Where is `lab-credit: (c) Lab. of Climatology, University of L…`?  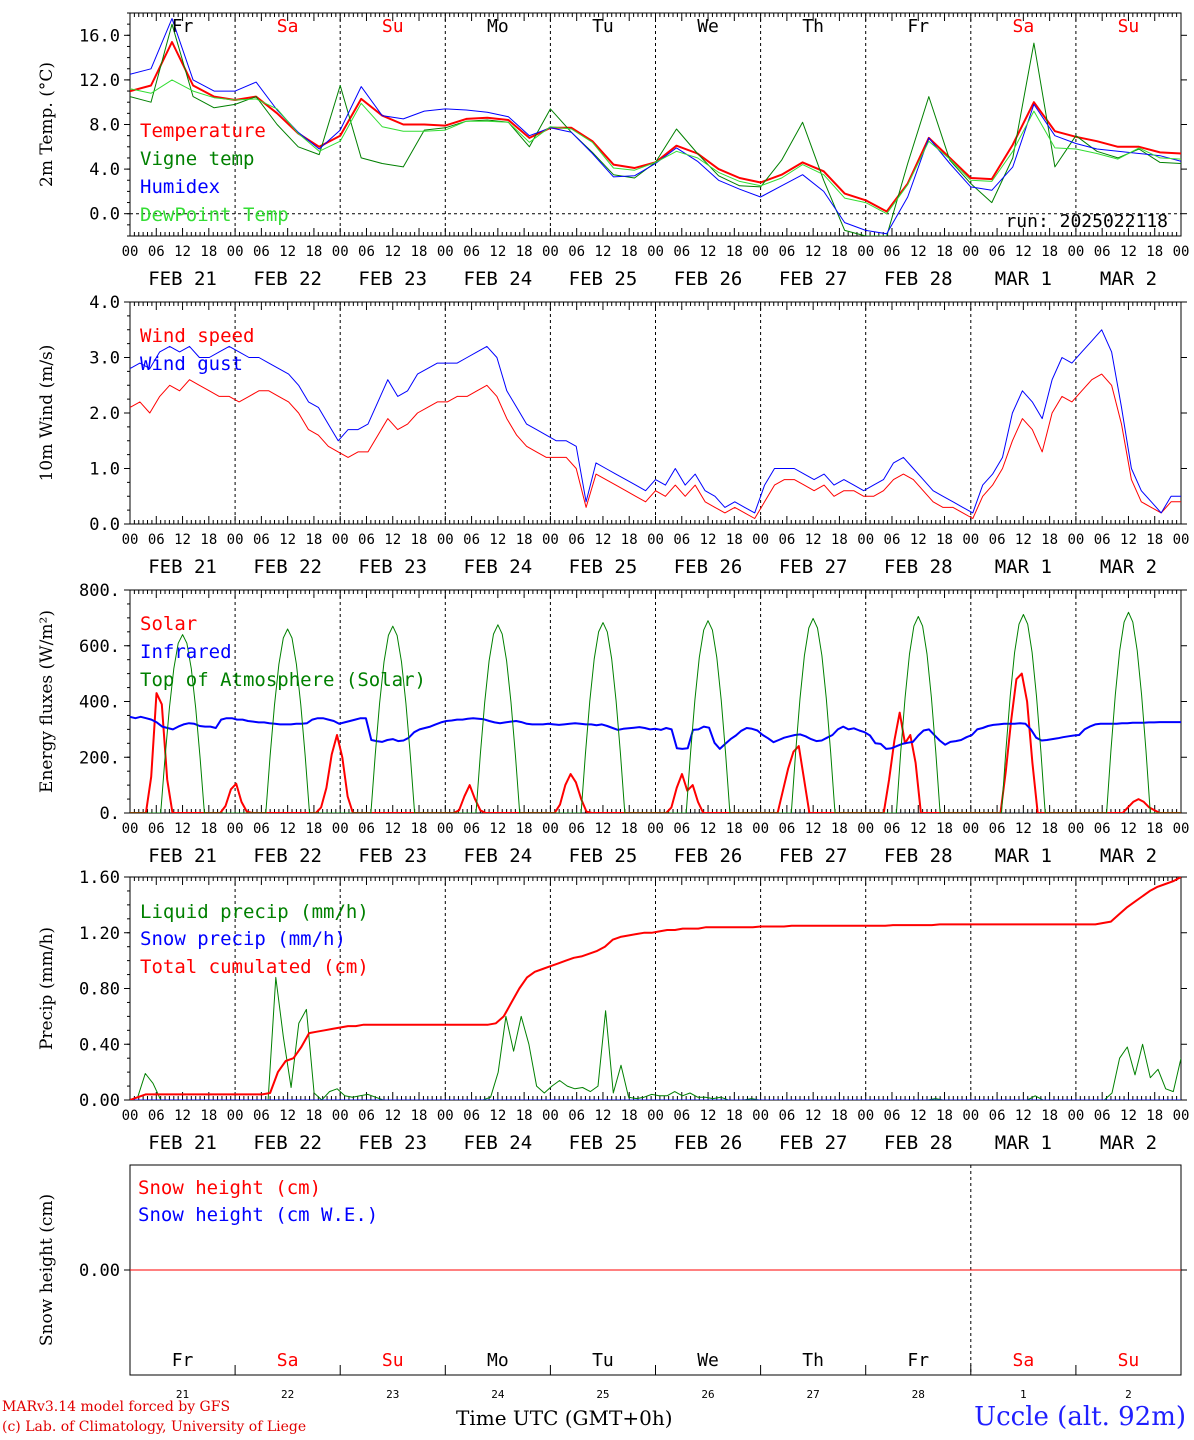
lab-credit: (c) Lab. of Climatology, University of L… is located at coordinates (154, 1427).